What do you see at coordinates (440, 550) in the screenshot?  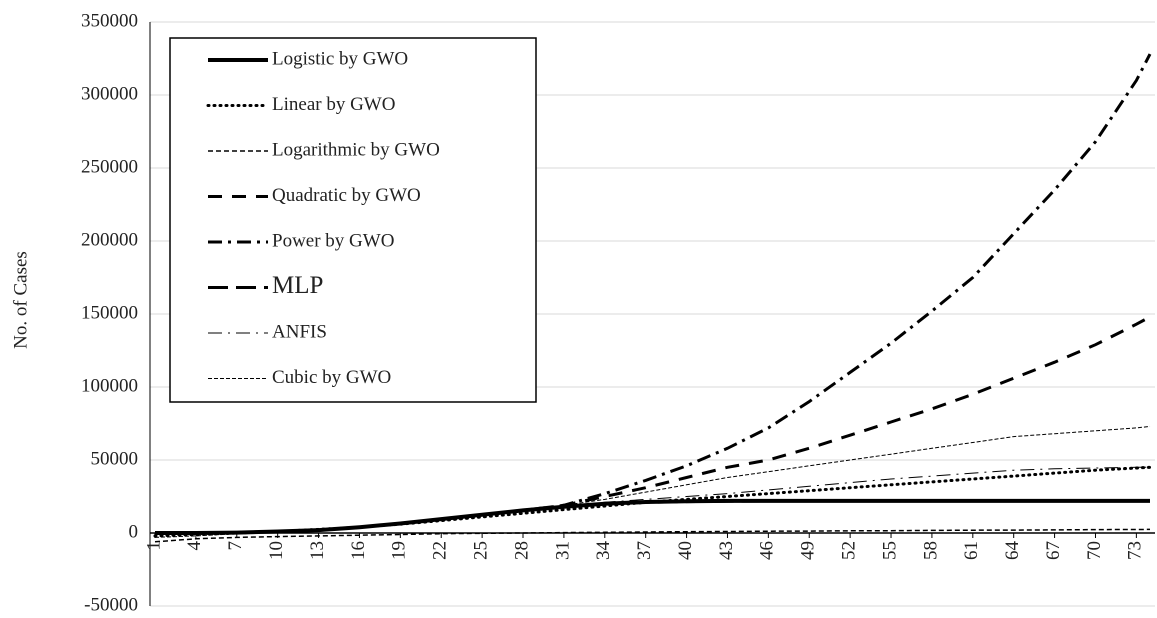 I see `x-tick-label: 22` at bounding box center [440, 550].